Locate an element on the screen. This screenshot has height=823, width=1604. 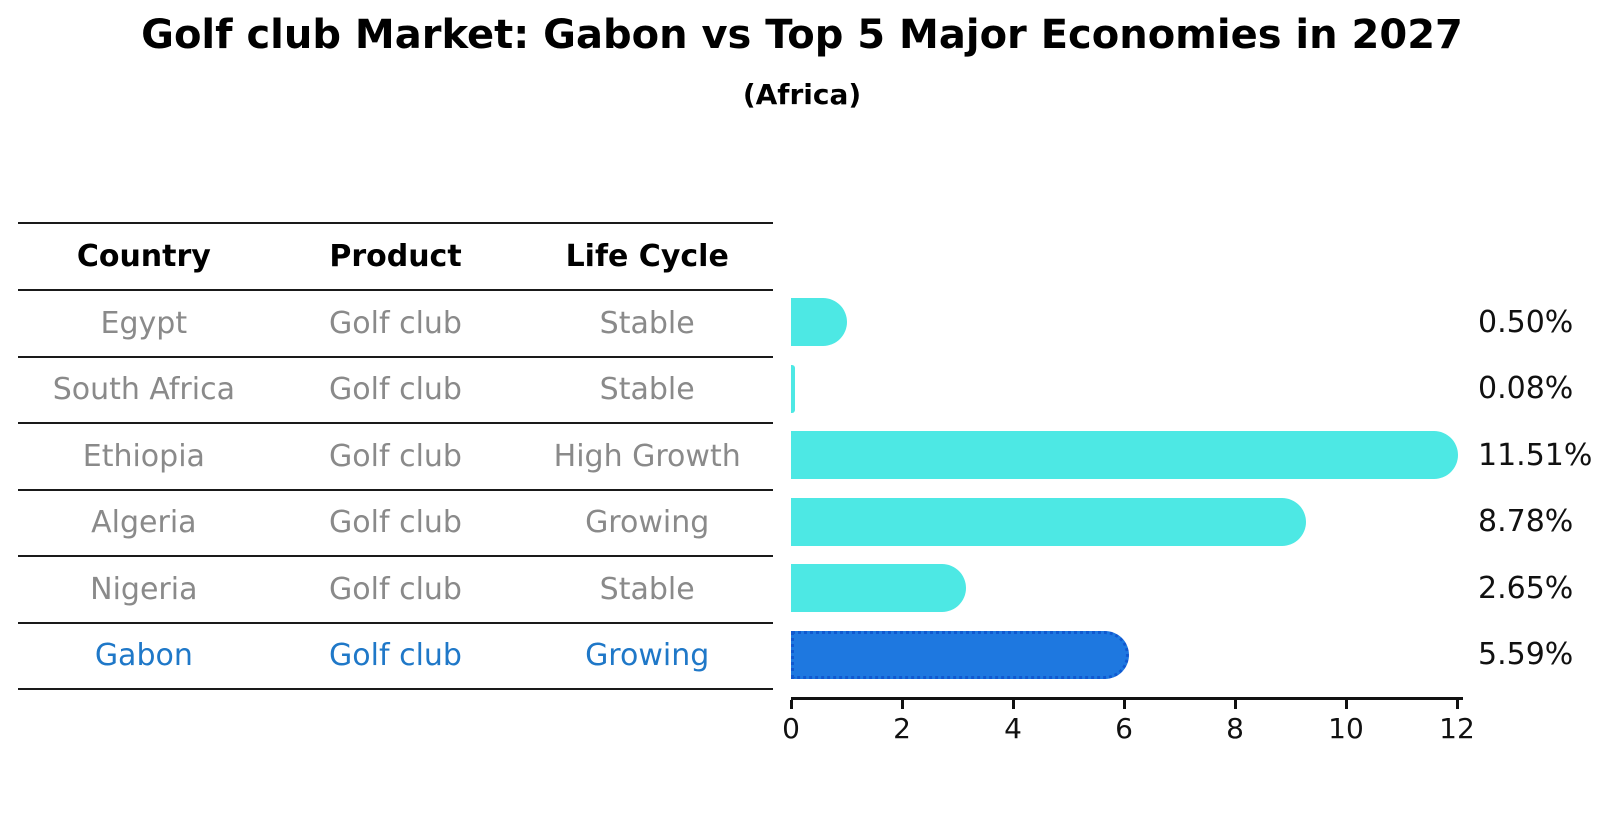
bar-south-africa is located at coordinates (793, 388).